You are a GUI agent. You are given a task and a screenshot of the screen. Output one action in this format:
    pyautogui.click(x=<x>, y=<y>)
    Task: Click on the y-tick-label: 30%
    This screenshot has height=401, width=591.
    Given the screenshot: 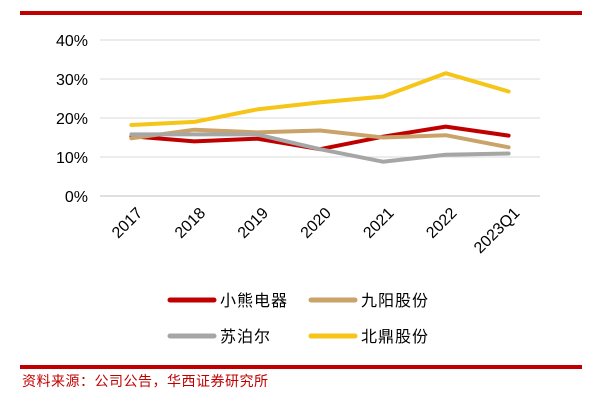 What is the action you would take?
    pyautogui.click(x=72, y=80)
    